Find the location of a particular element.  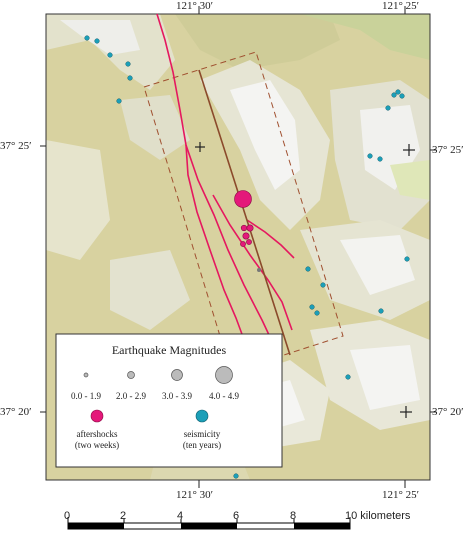

scale-tick-8: 8 is located at coordinates (293, 516).